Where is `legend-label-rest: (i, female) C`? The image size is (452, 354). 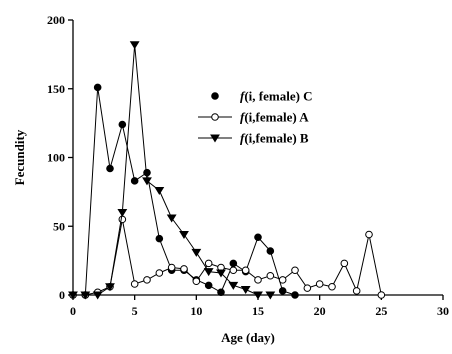
legend-label-rest: (i, female) C is located at coordinates (278, 96).